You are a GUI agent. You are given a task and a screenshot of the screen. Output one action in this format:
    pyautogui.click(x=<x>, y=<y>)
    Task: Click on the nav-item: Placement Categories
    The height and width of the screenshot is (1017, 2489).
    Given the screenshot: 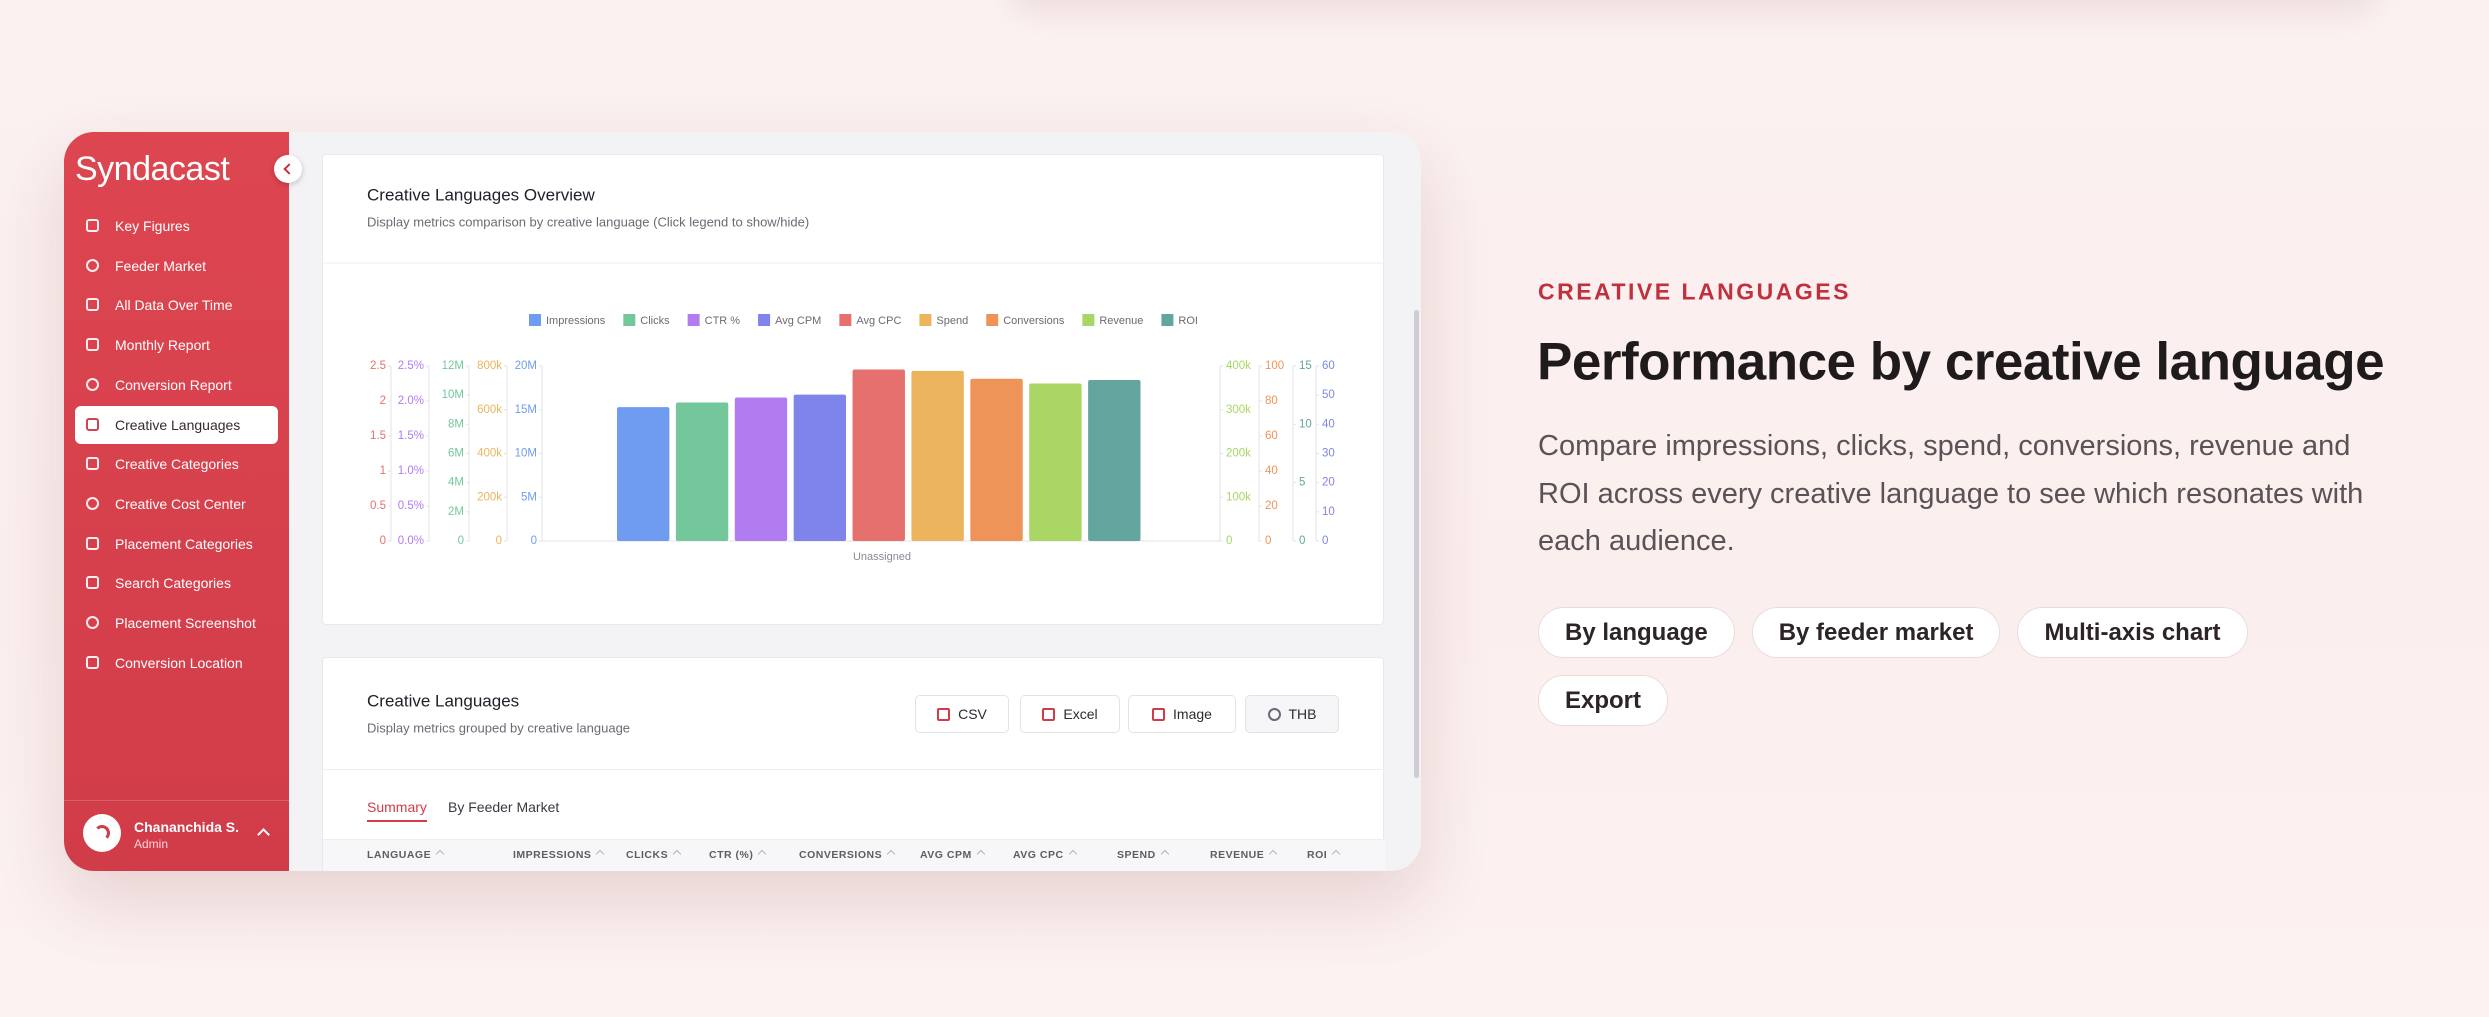 What is the action you would take?
    pyautogui.click(x=176, y=544)
    